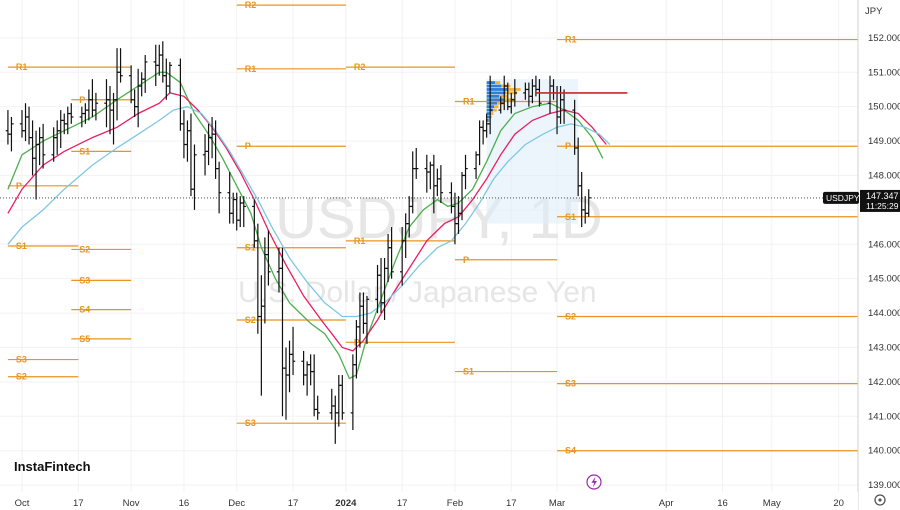  I want to click on price-axis-background, so click(879, 255).